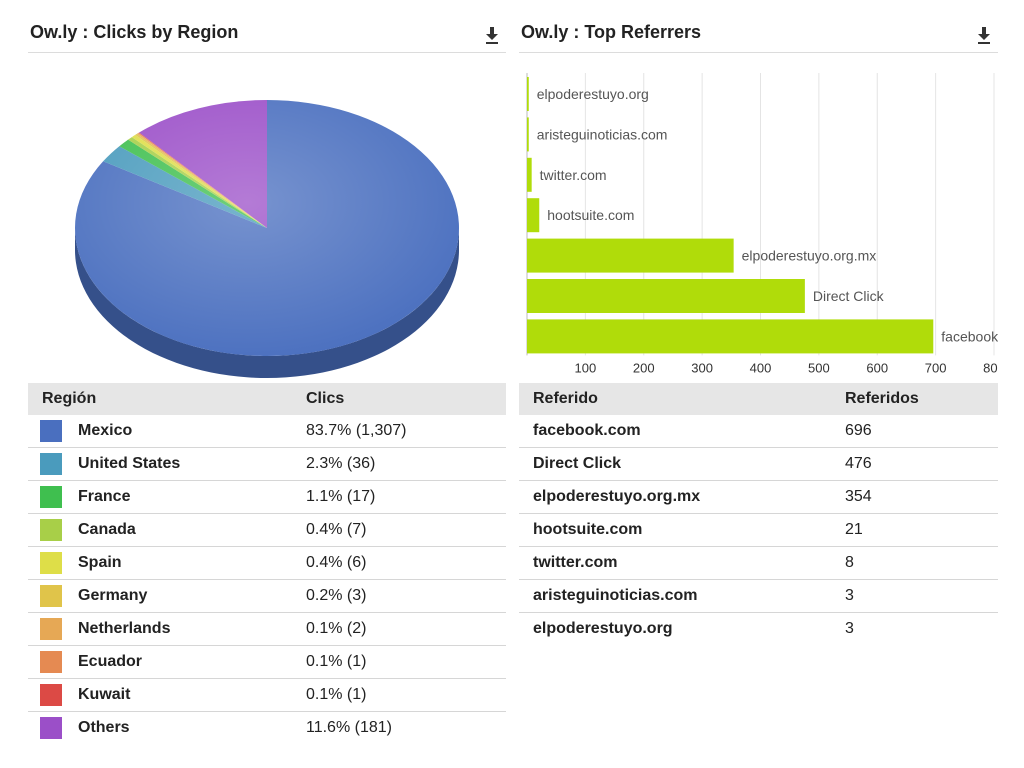 Image resolution: width=1024 pixels, height=768 pixels. Describe the element at coordinates (406, 530) in the screenshot. I see `region-clicks: 0.4% (7)` at that location.